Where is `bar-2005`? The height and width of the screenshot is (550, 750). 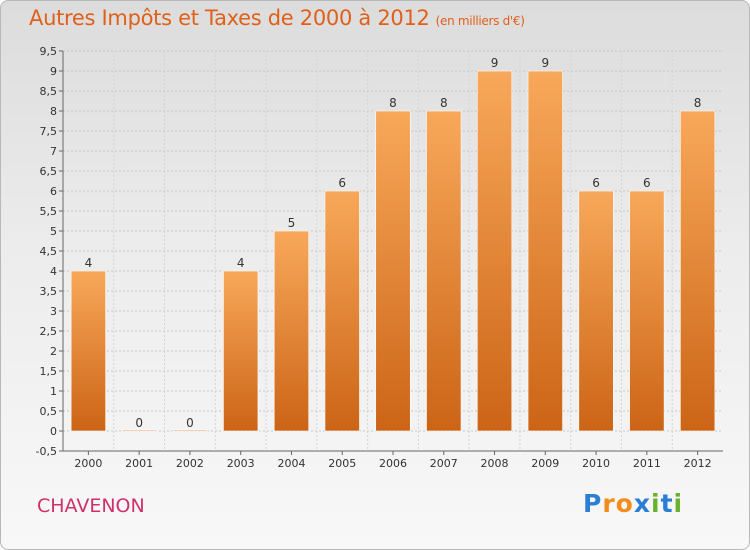
bar-2005 is located at coordinates (342, 311).